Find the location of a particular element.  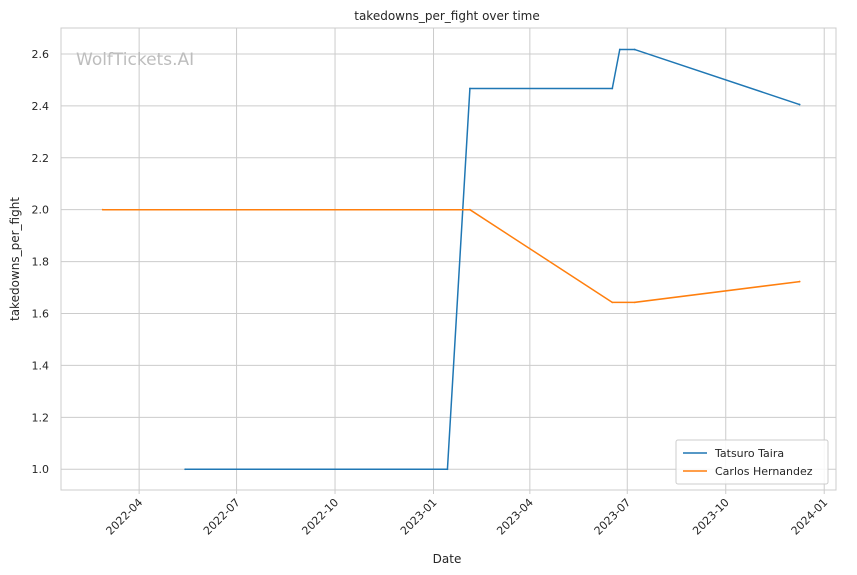

x-axis-label: Date is located at coordinates (447, 559).